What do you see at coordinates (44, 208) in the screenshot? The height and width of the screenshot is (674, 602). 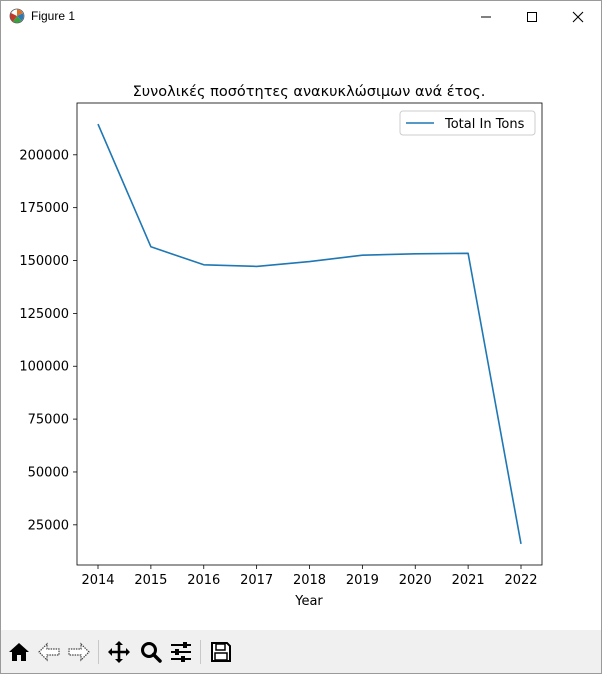 I see `y-tick-label: 175000` at bounding box center [44, 208].